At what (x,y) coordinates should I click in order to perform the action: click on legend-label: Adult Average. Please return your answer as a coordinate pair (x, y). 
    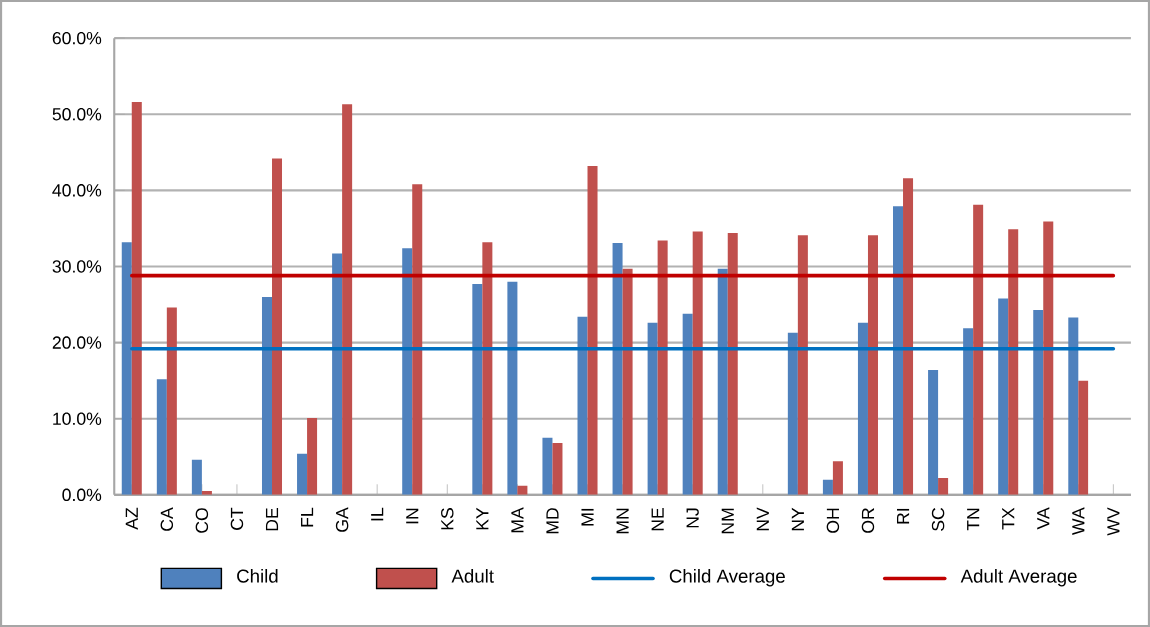
    Looking at the image, I should click on (1018, 577).